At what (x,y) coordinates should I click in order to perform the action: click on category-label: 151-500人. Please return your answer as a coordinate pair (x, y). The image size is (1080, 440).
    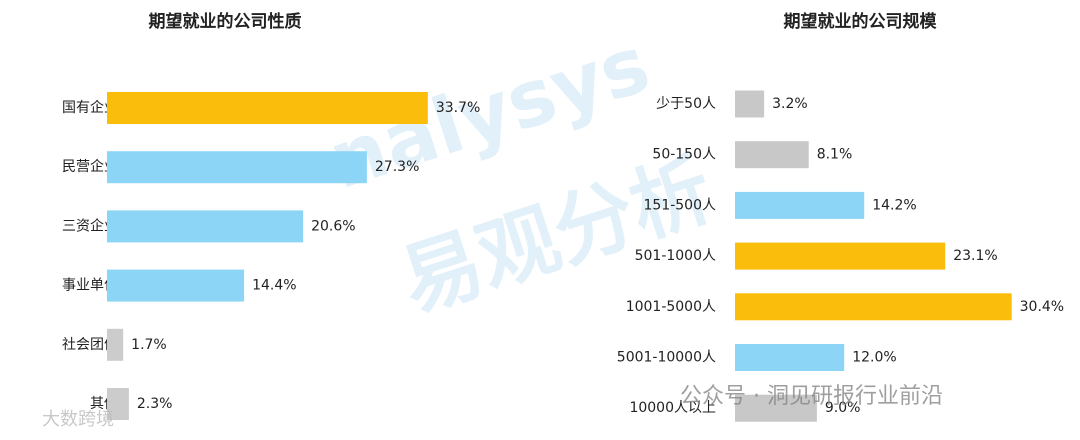
    Looking at the image, I should click on (680, 205).